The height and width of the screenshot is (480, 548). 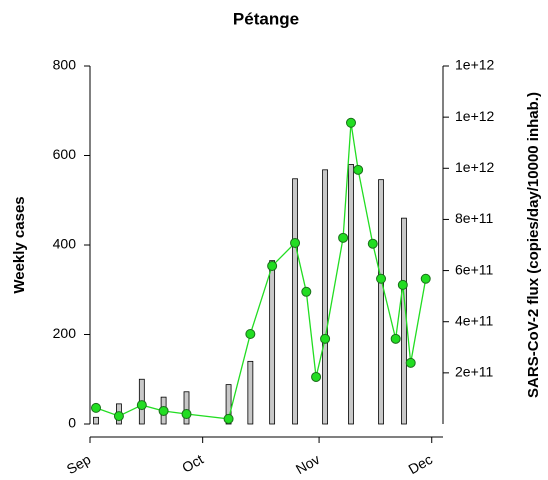 What do you see at coordinates (308, 464) in the screenshot?
I see `x-tick-label: Nov` at bounding box center [308, 464].